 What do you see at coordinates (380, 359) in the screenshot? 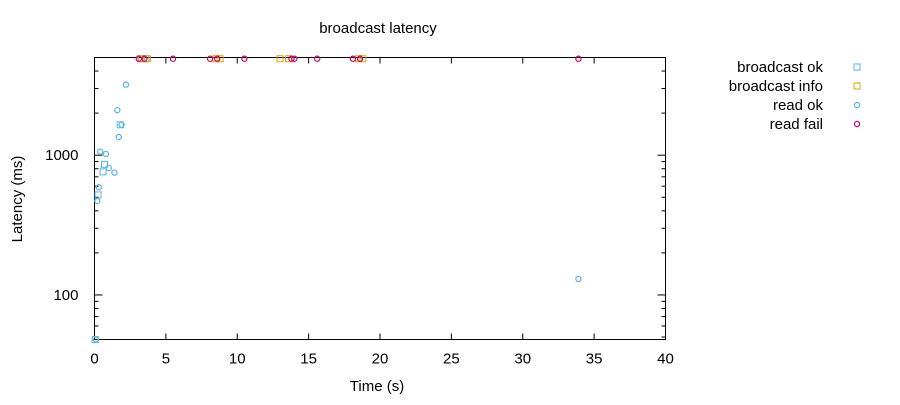
I see `x-tick-label: 20` at bounding box center [380, 359].